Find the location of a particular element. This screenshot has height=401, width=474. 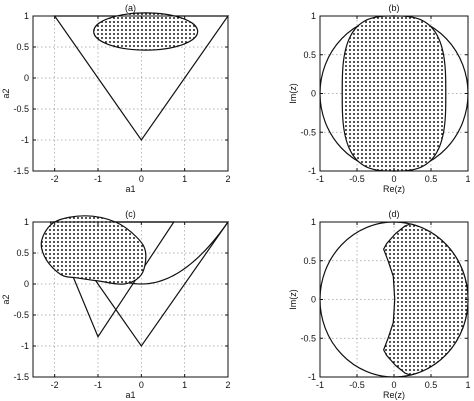

chart-title: (c) is located at coordinates (130, 214).